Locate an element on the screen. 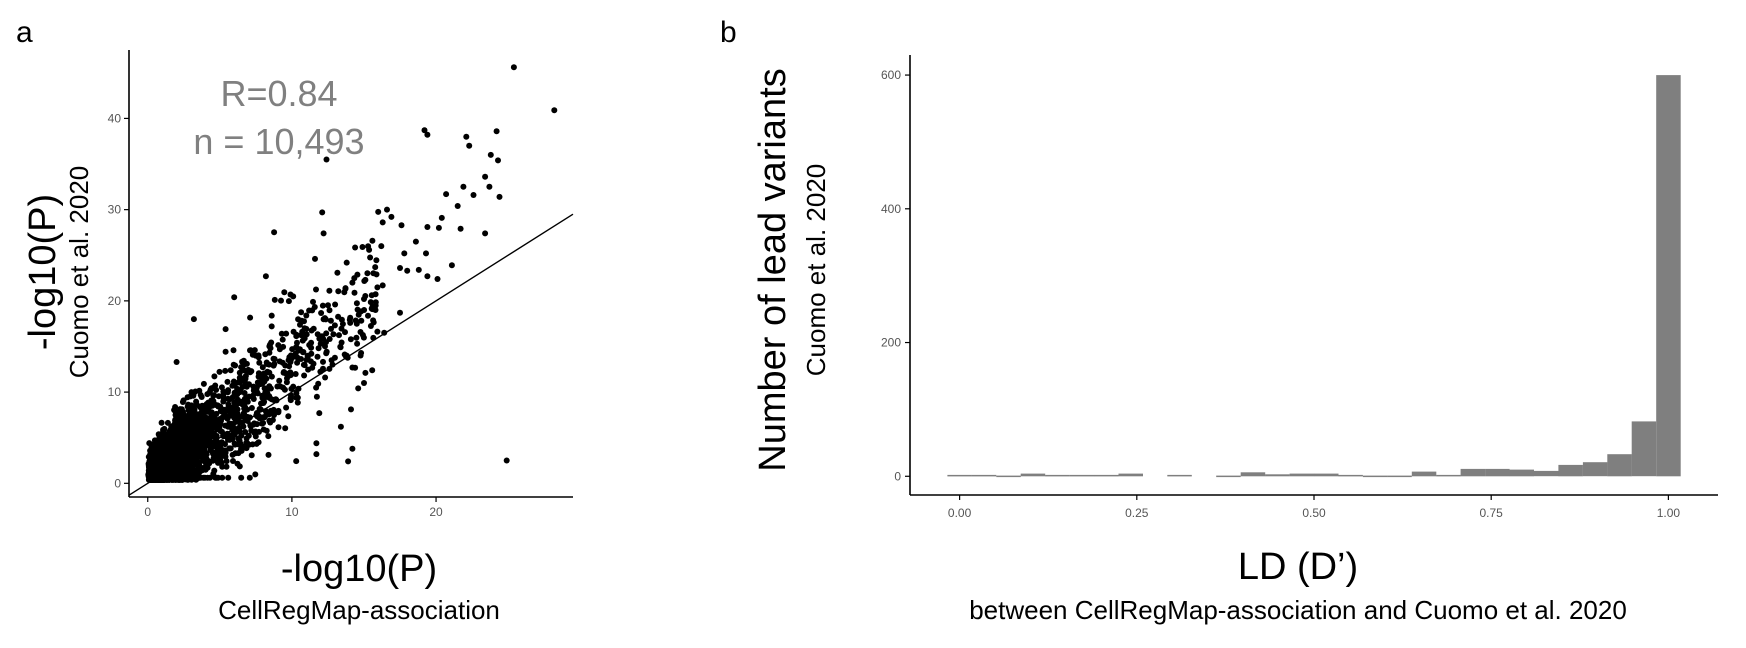 Image resolution: width=1746 pixels, height=648 pixels. panel-b-letter: b is located at coordinates (728, 32).